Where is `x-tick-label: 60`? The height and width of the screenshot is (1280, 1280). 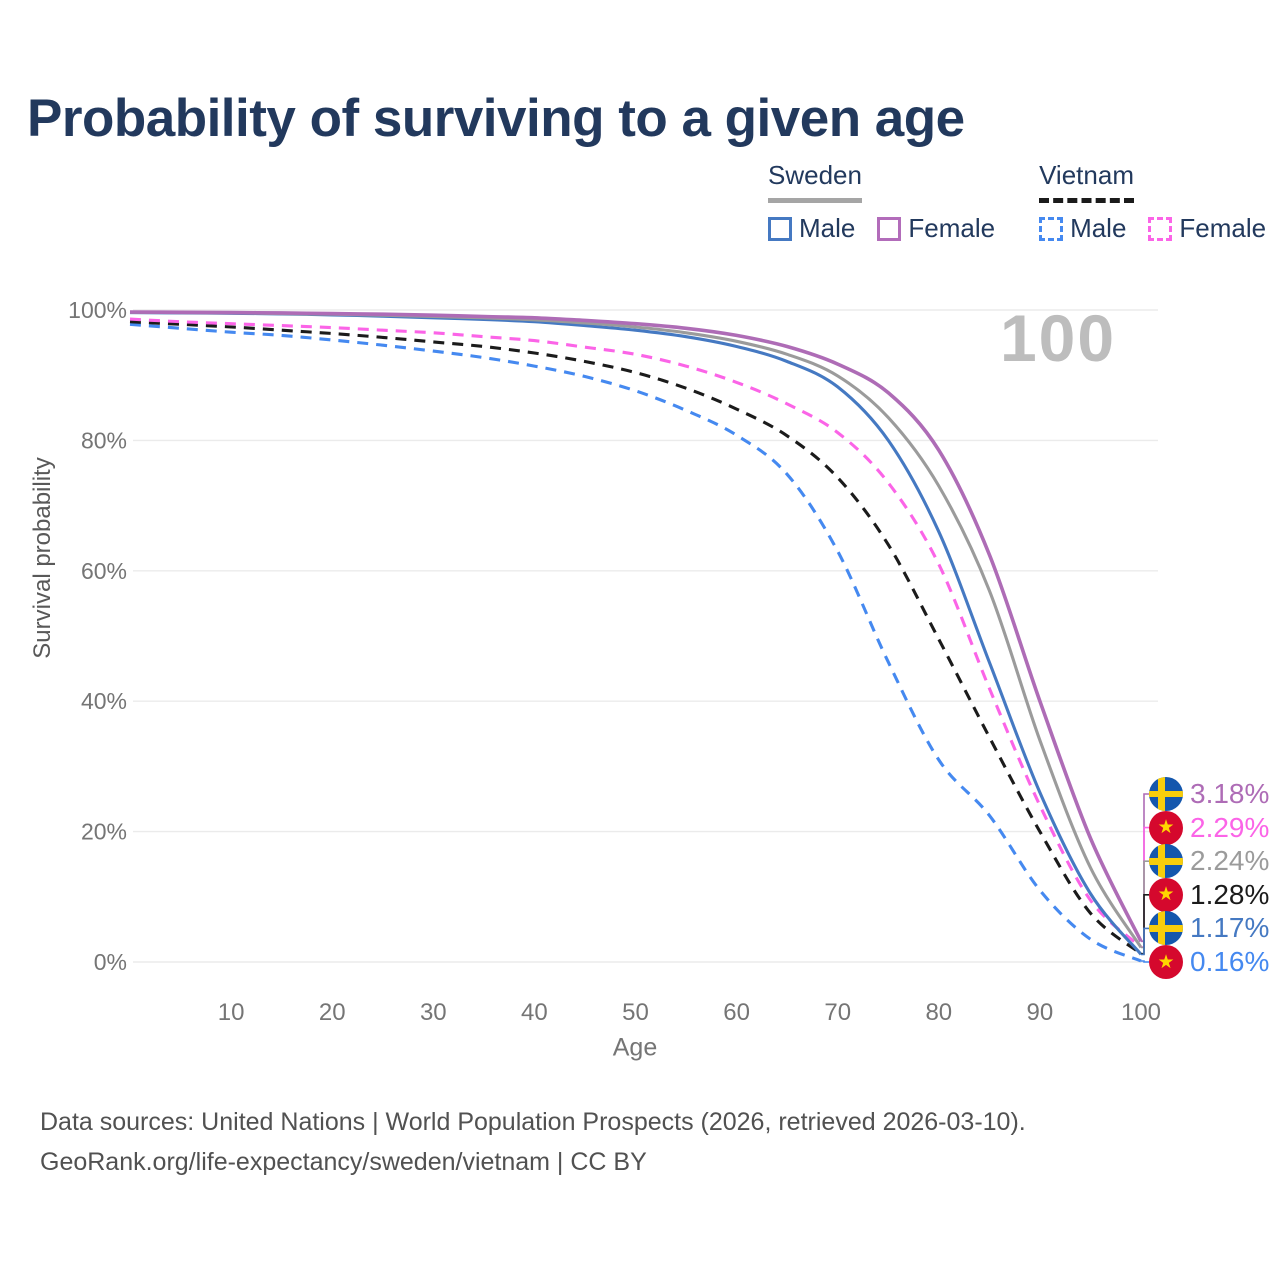
x-tick-label: 60 is located at coordinates (736, 1012).